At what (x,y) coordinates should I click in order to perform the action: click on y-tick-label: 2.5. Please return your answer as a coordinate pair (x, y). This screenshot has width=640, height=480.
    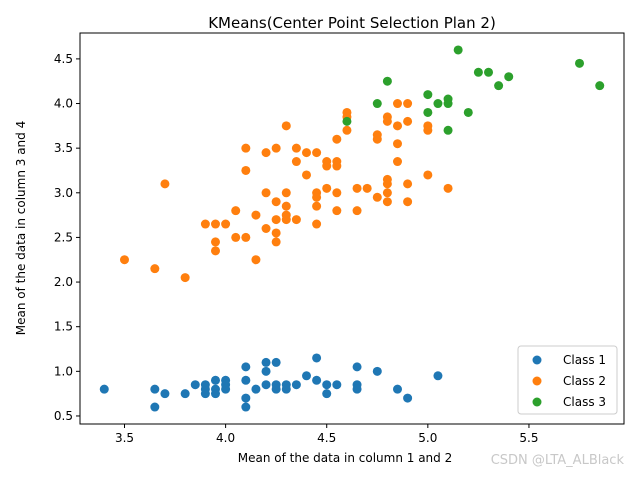
    Looking at the image, I should click on (63, 237).